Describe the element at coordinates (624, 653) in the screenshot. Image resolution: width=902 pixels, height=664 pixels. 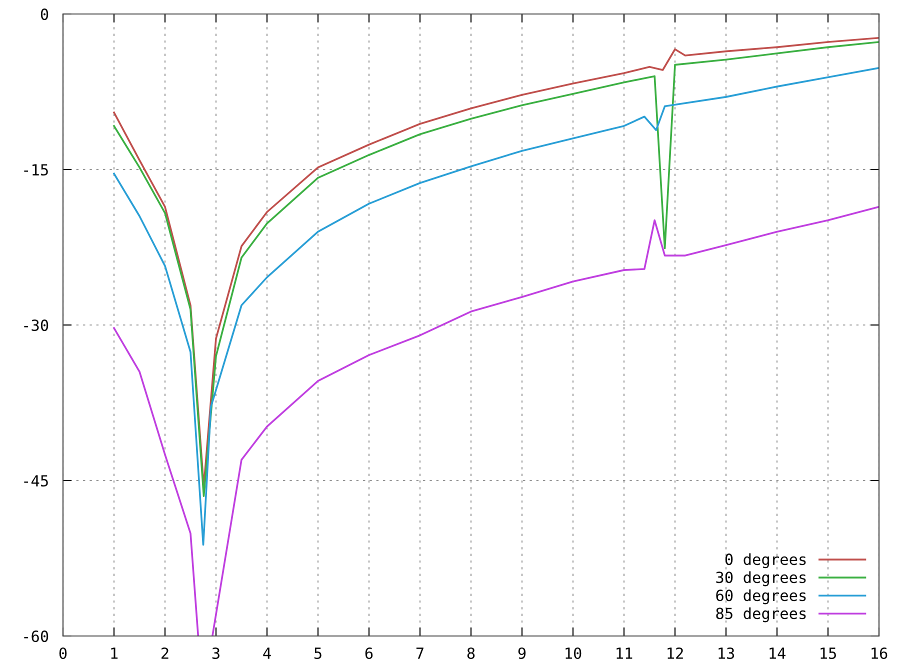
I see `x-tick-label: 11` at that location.